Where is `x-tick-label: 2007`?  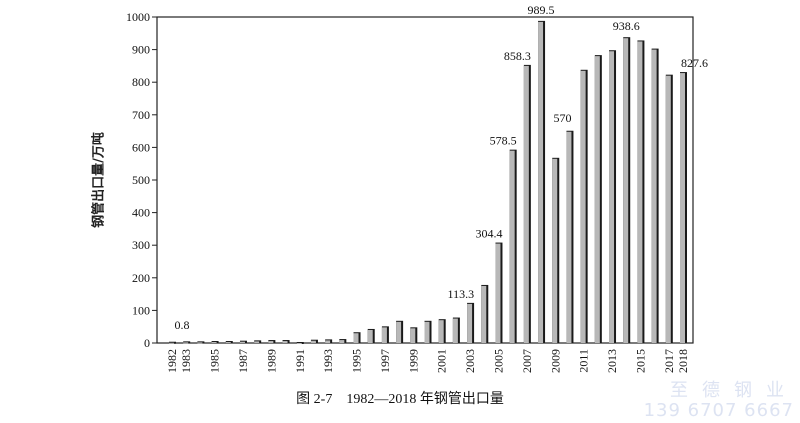
x-tick-label: 2007 is located at coordinates (527, 361).